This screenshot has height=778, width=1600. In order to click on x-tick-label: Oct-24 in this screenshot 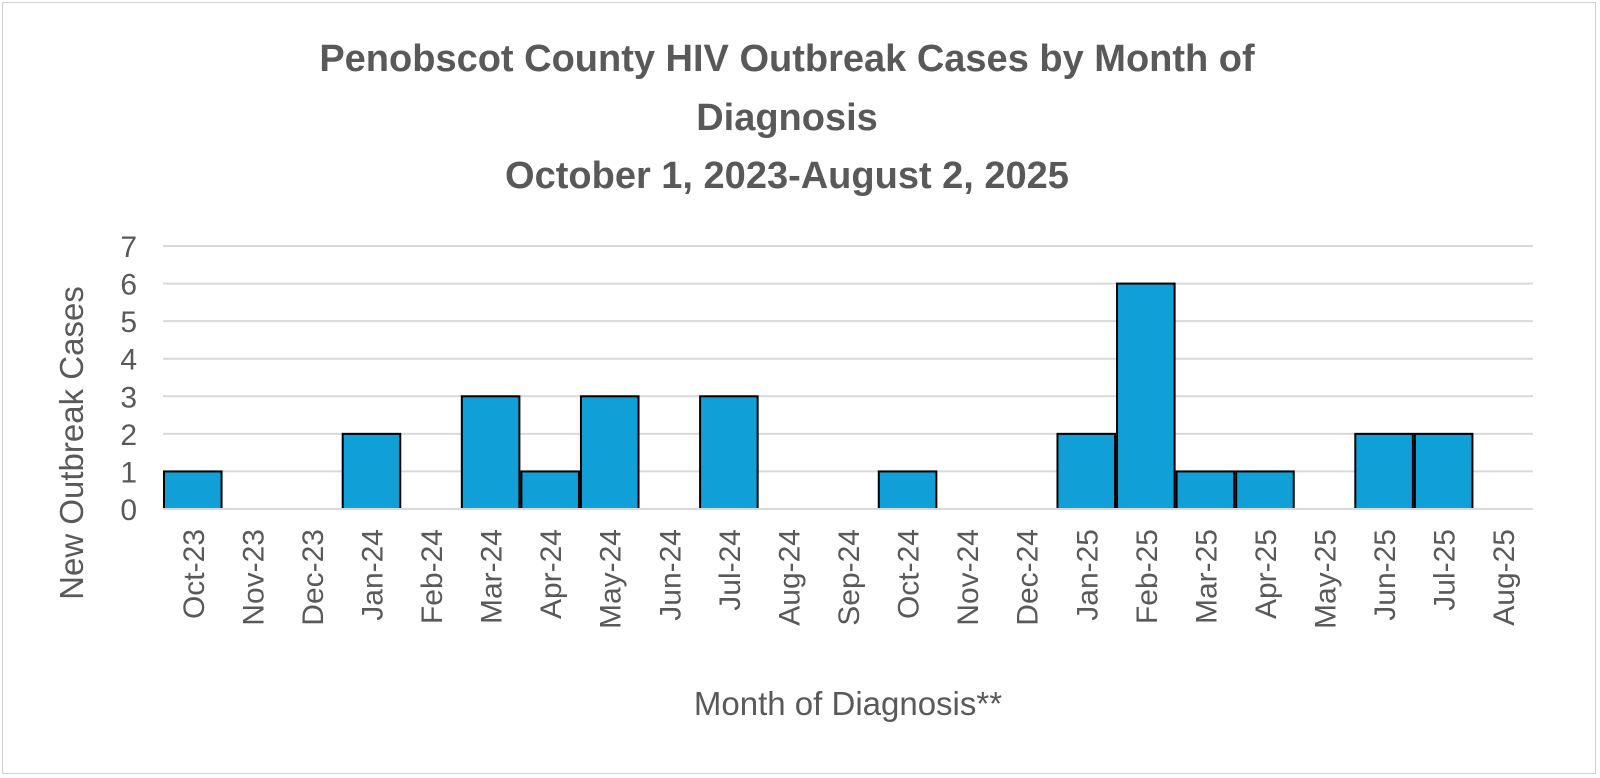, I will do `click(909, 574)`.